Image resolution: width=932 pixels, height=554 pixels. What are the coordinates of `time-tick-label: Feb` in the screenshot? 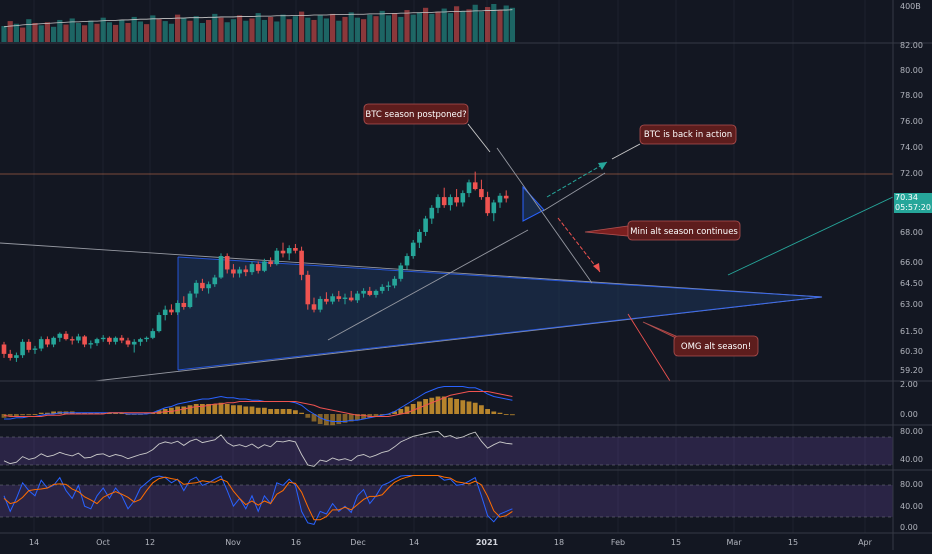 It's located at (618, 542).